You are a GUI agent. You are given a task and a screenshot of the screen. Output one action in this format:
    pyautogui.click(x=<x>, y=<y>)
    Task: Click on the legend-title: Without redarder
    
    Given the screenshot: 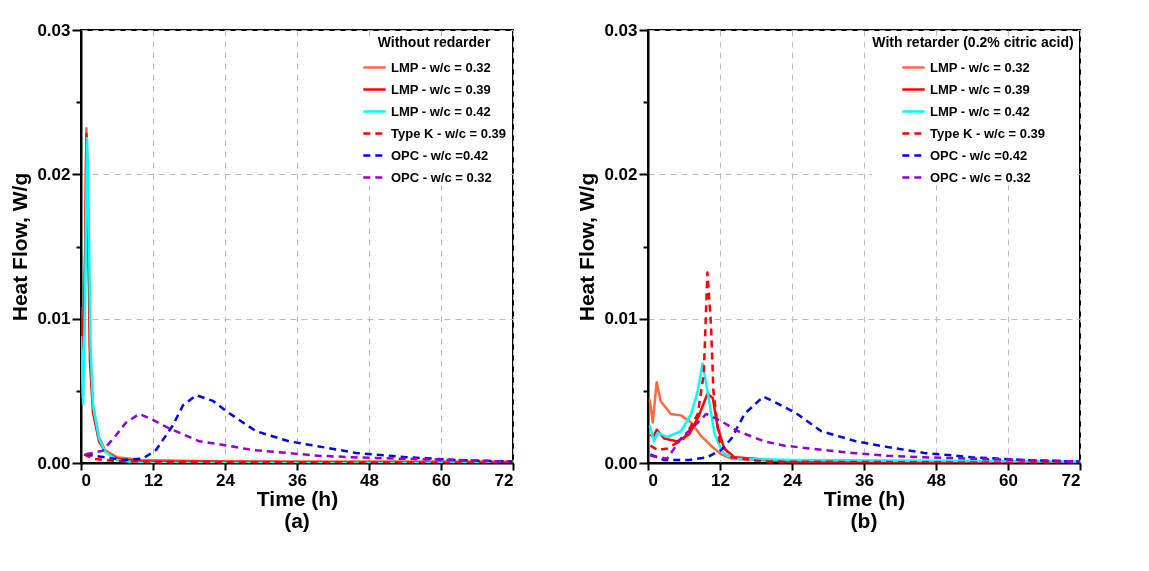 What is the action you would take?
    pyautogui.click(x=434, y=42)
    